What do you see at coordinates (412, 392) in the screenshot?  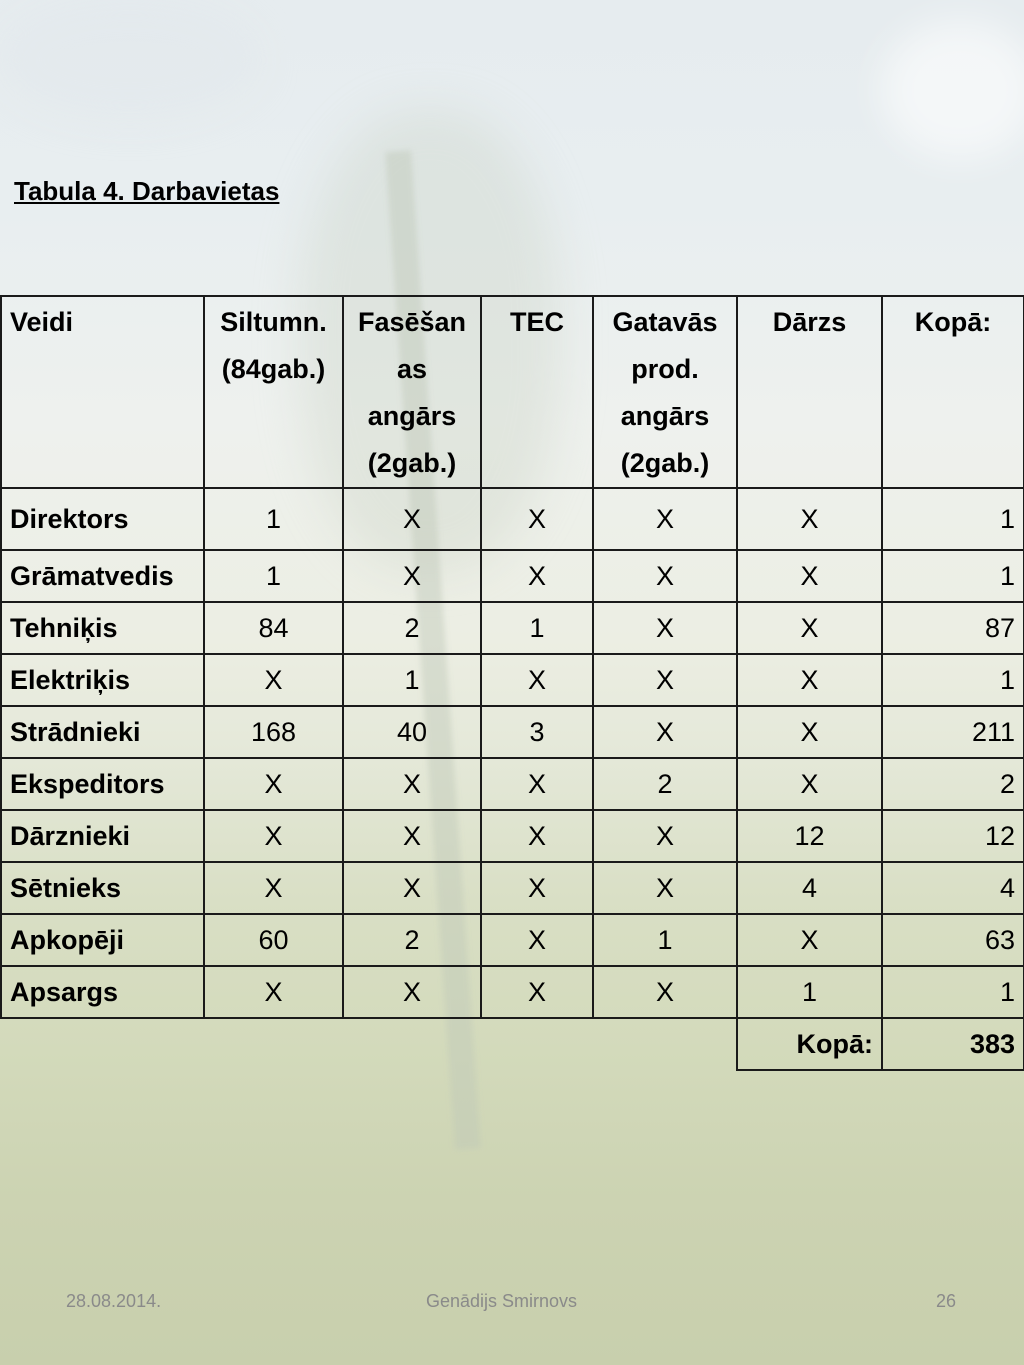 I see `header-fasesanas-angars: Fasēšan as angārs (2gab.)` at bounding box center [412, 392].